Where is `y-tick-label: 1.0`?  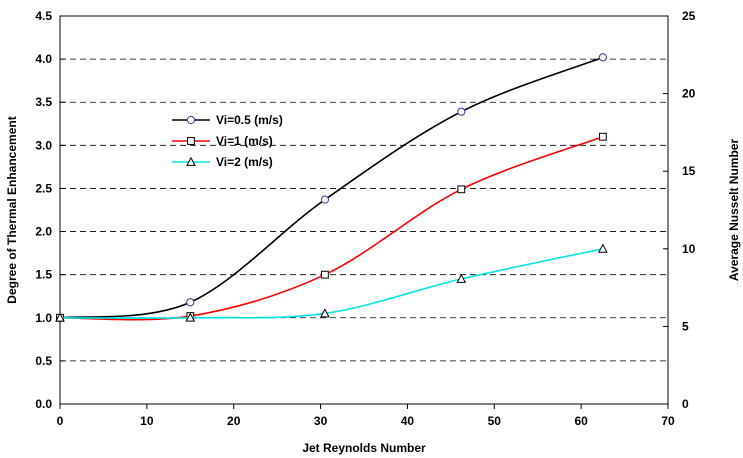
y-tick-label: 1.0 is located at coordinates (43, 318).